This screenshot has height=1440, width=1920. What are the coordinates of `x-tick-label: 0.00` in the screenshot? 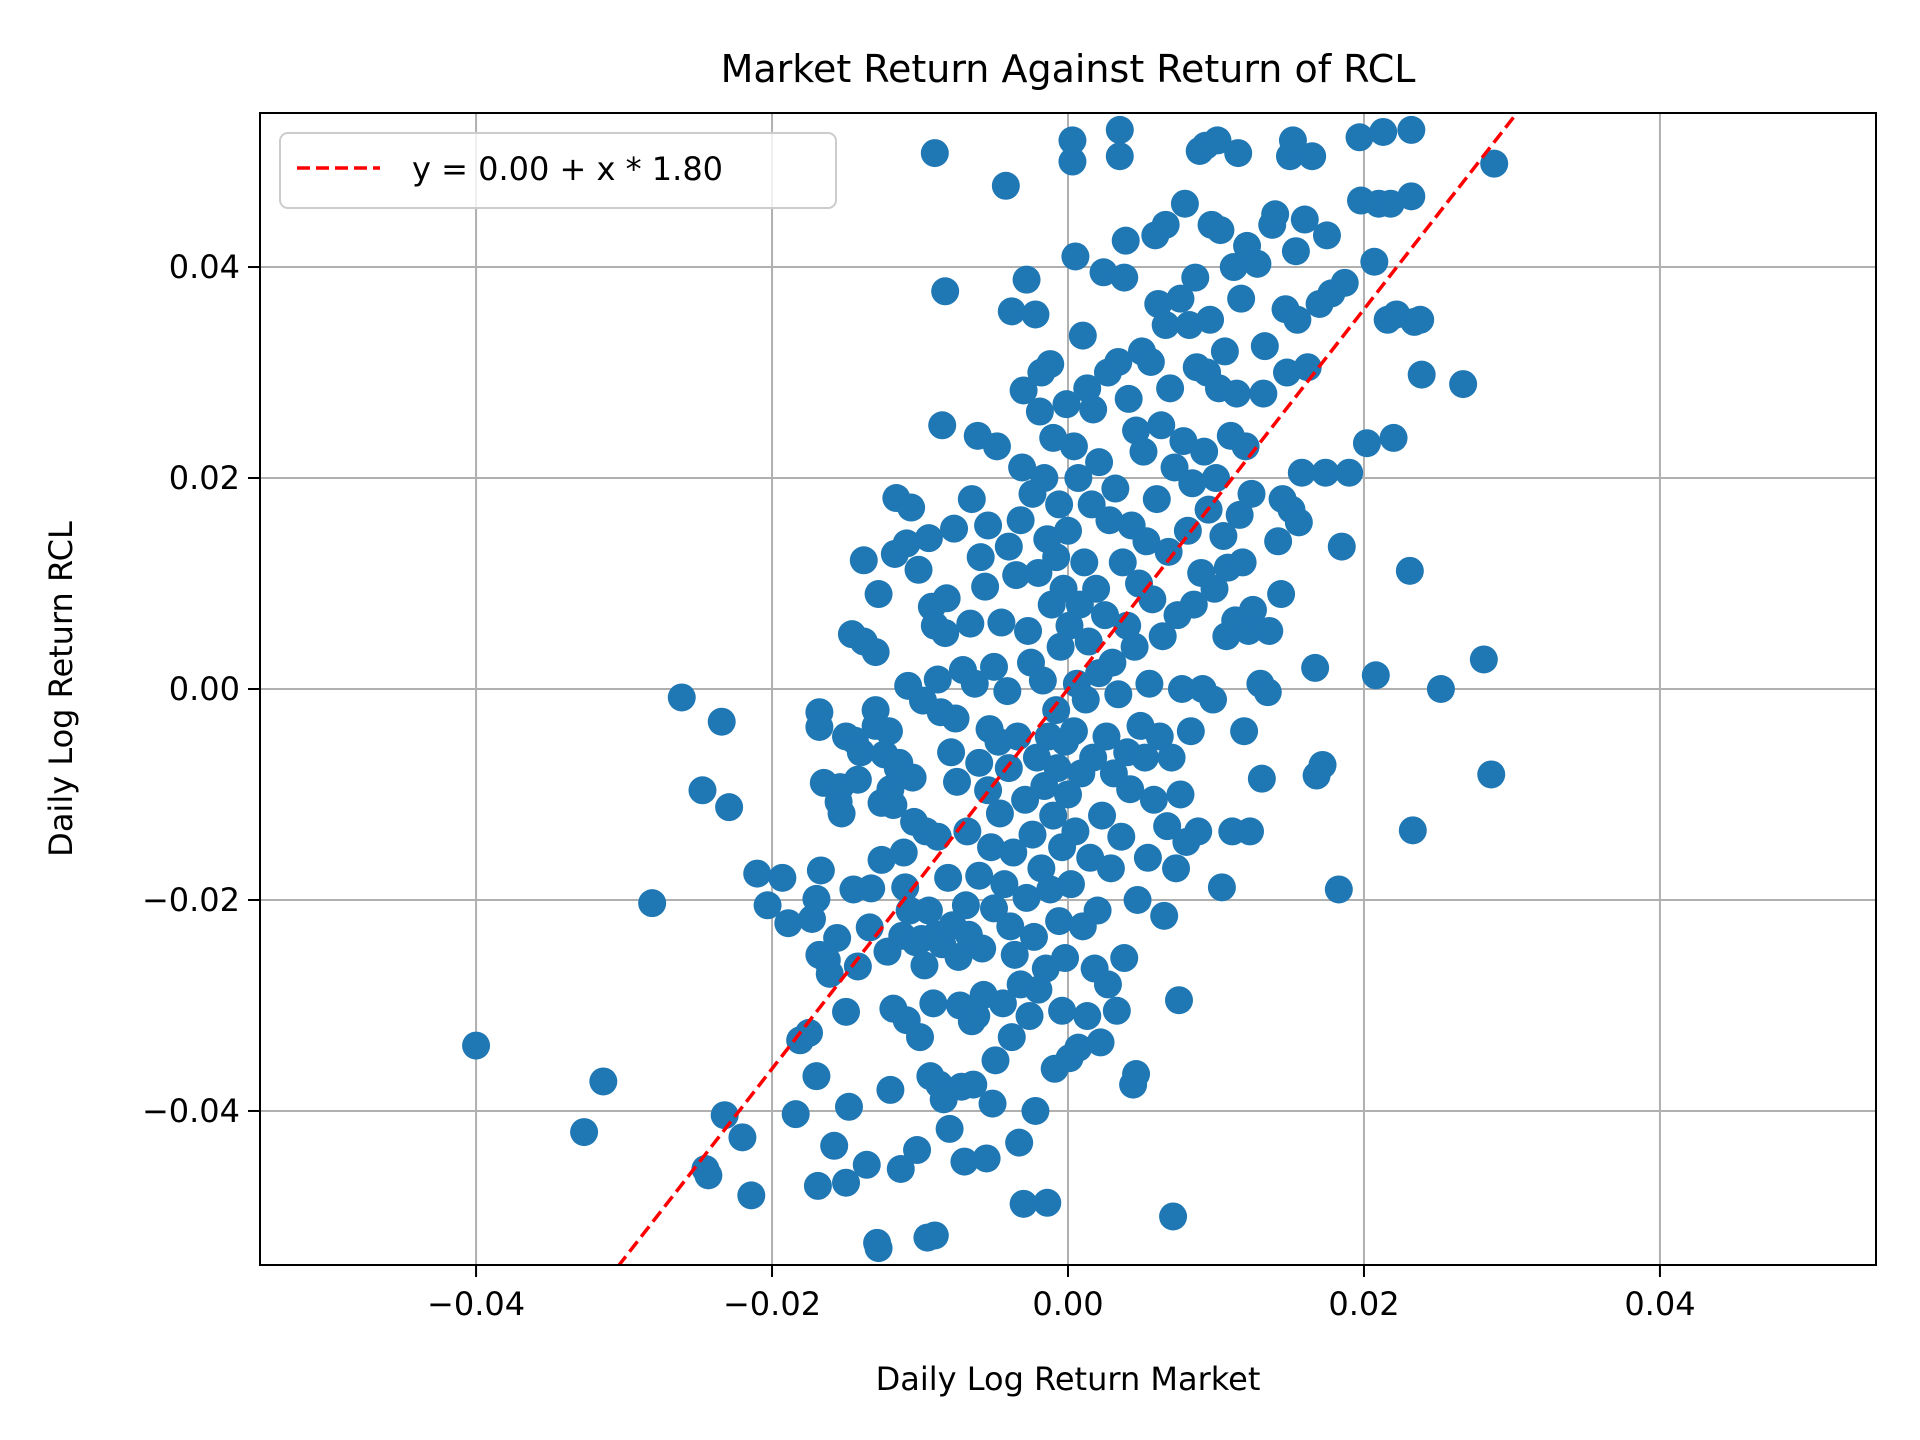 It's located at (1067, 1304).